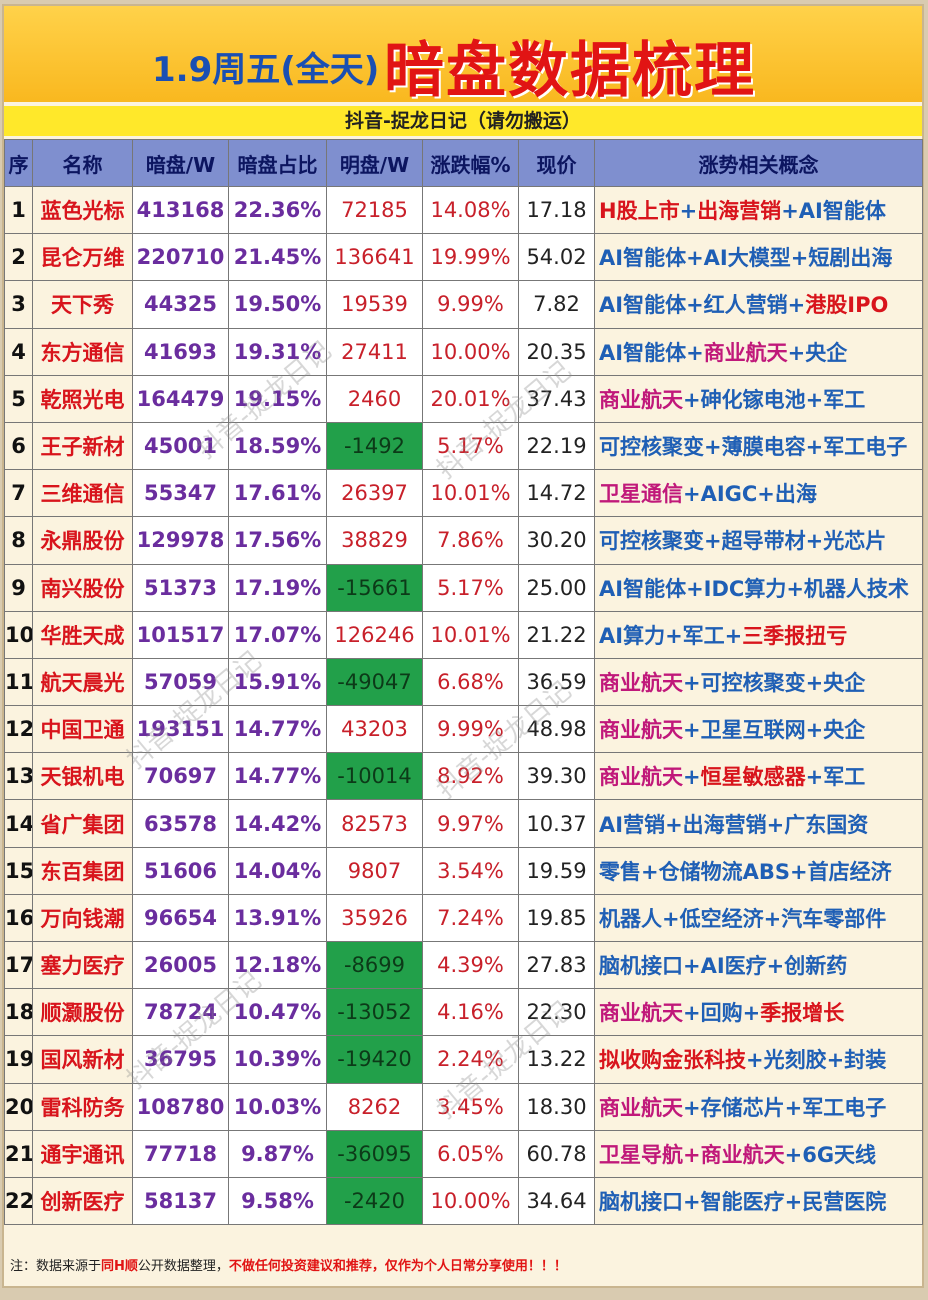 Image resolution: width=928 pixels, height=1300 pixels. I want to click on row-index: 16, so click(18, 918).